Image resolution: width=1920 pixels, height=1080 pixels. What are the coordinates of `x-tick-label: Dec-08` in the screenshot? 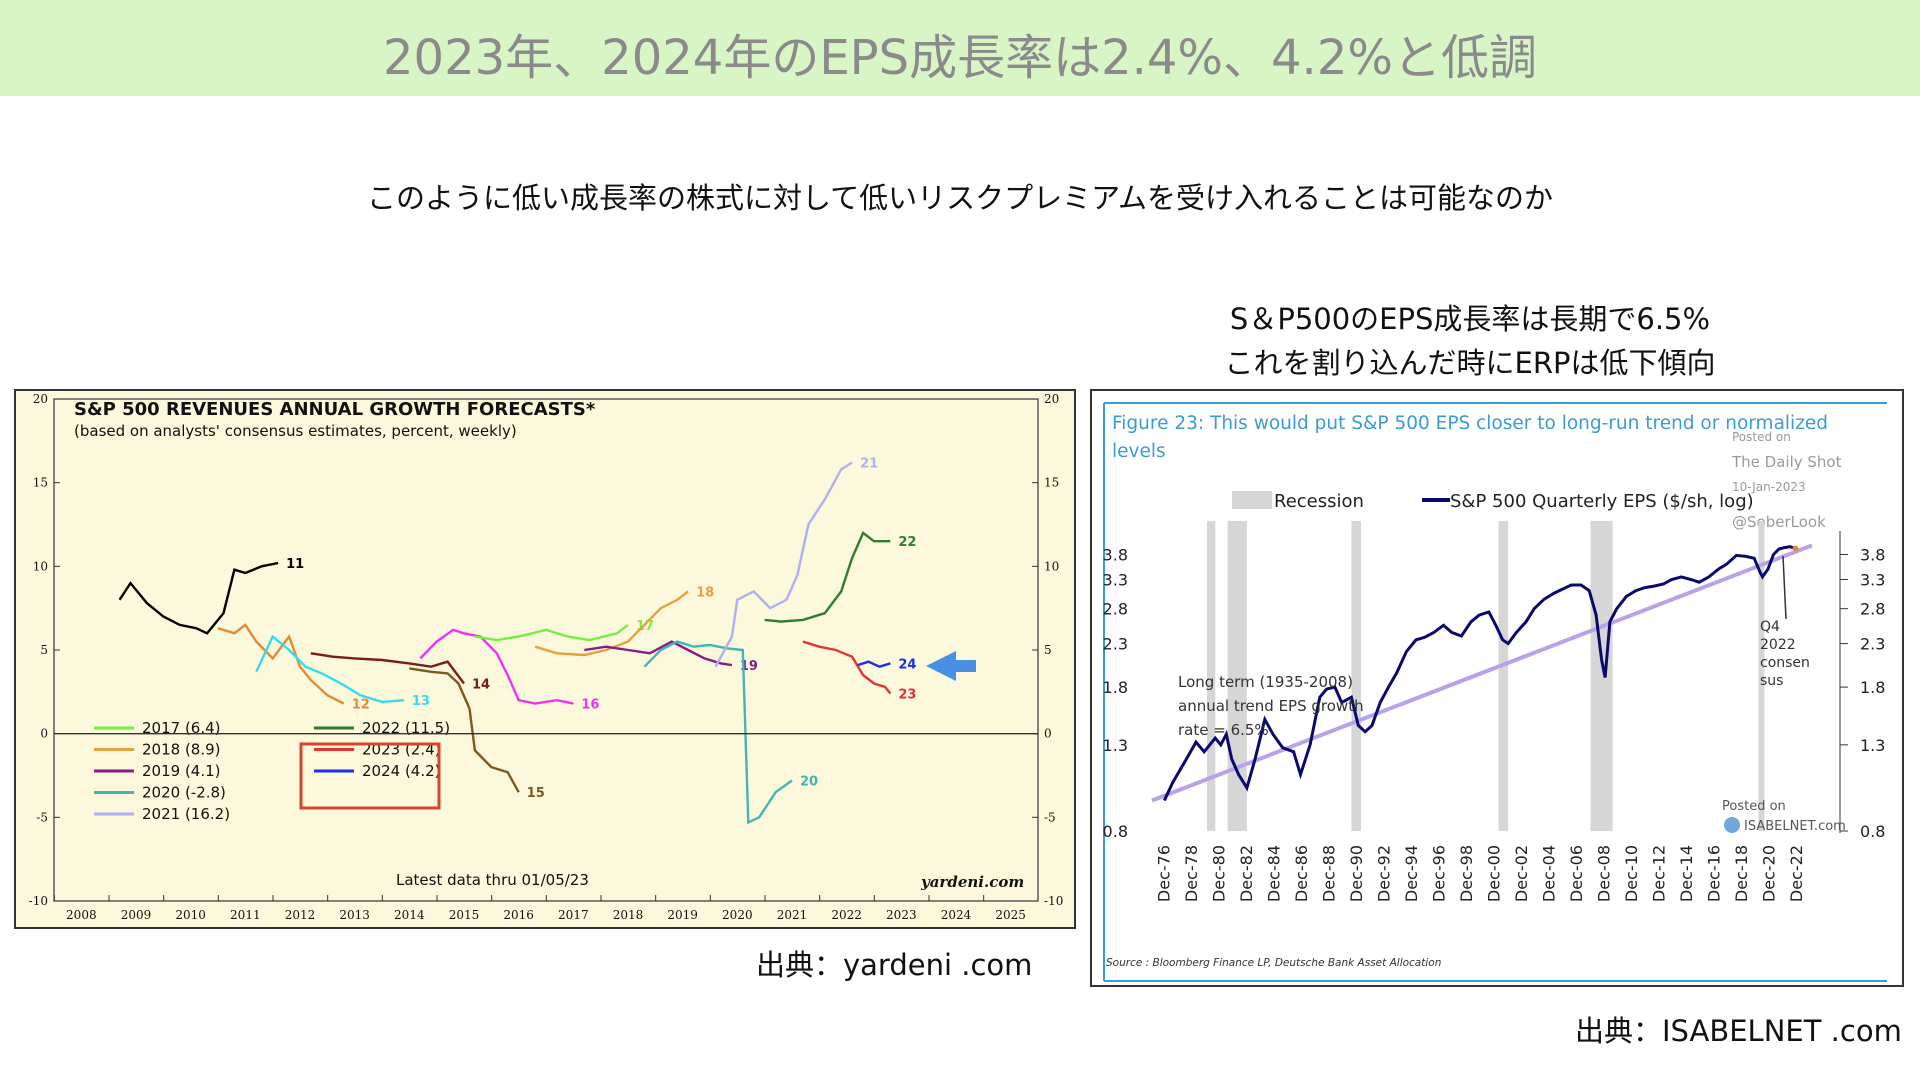 It's located at (1603, 873).